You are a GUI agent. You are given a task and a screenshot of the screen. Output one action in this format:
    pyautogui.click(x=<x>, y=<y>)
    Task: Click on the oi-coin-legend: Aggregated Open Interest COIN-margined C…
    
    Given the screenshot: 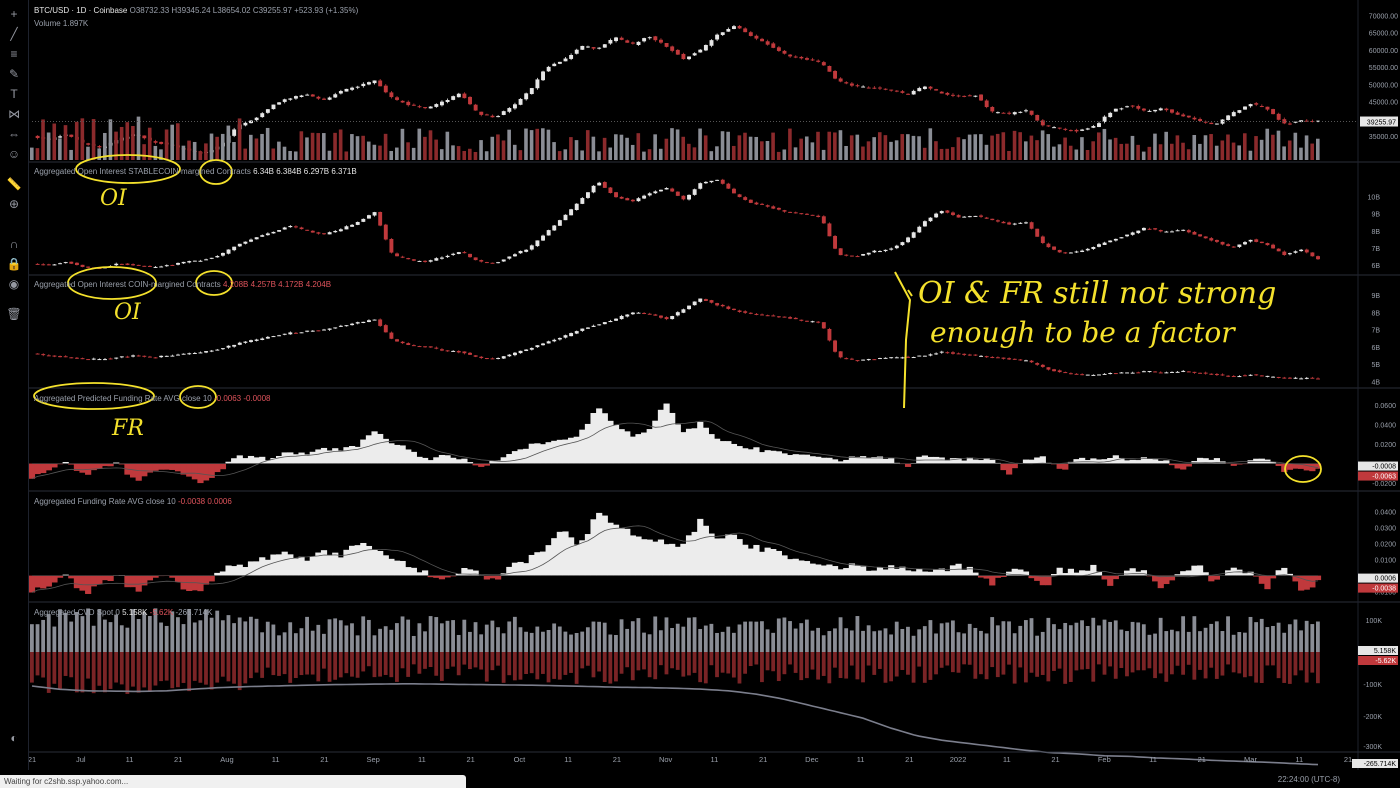 What is the action you would take?
    pyautogui.click(x=182, y=284)
    